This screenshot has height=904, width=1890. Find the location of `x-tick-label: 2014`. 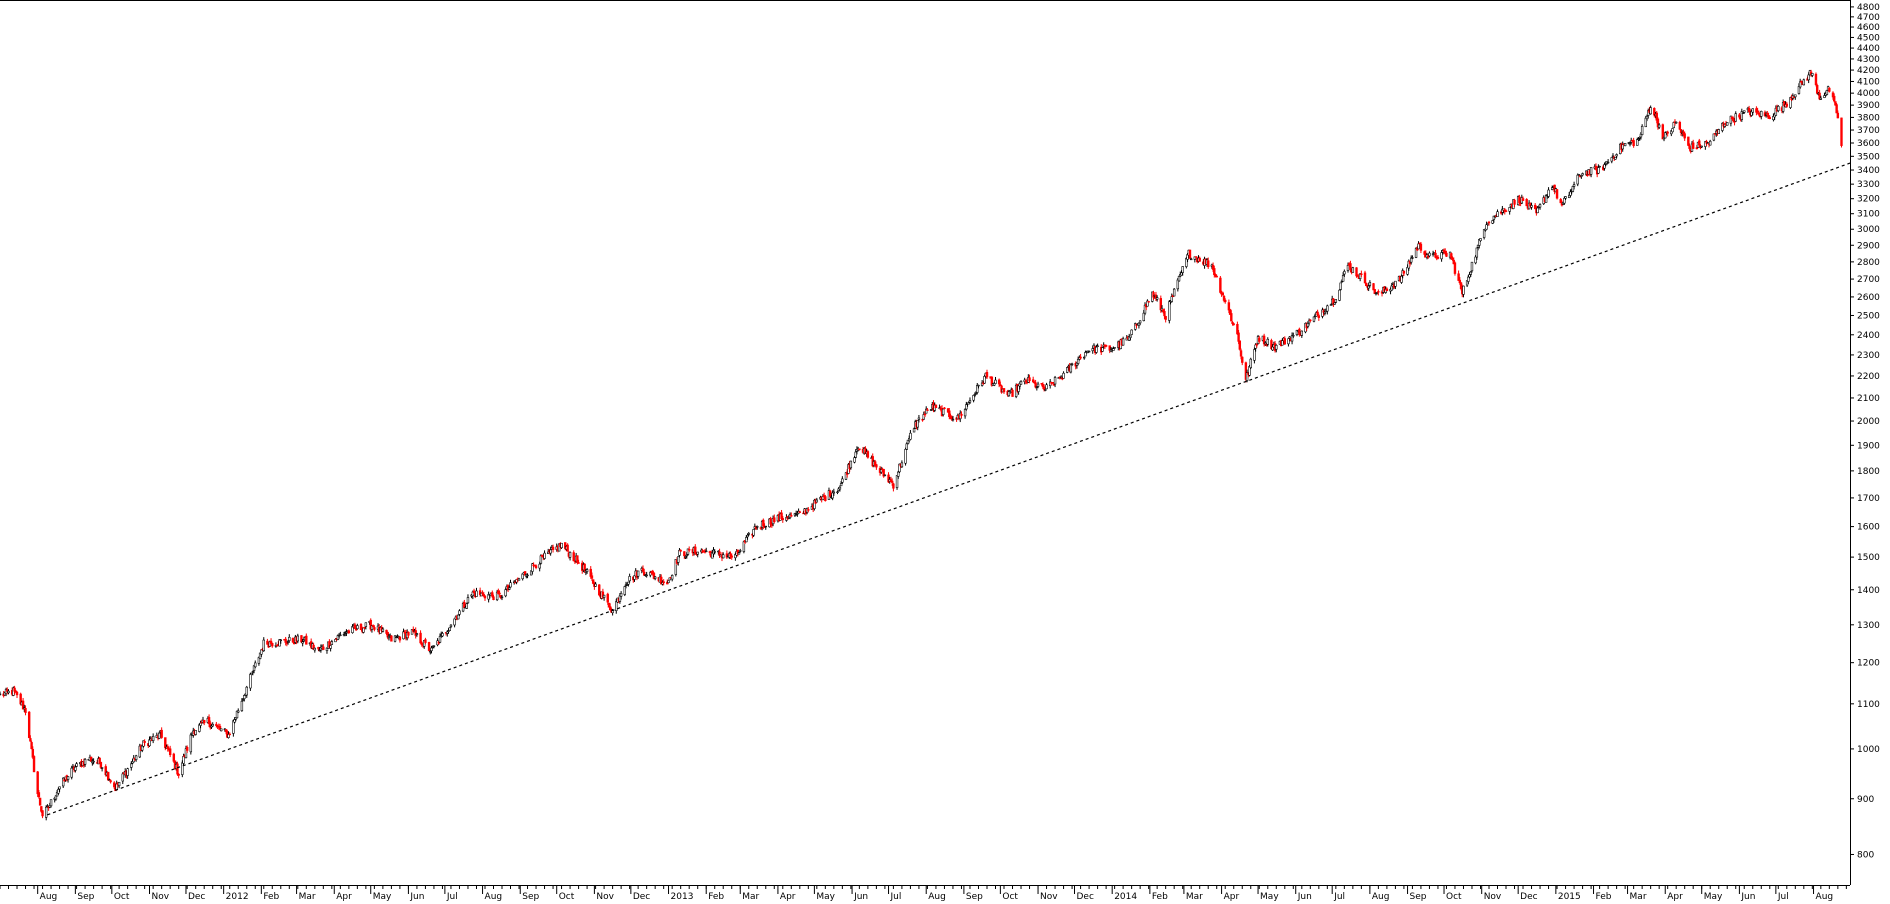

x-tick-label: 2014 is located at coordinates (1125, 897).